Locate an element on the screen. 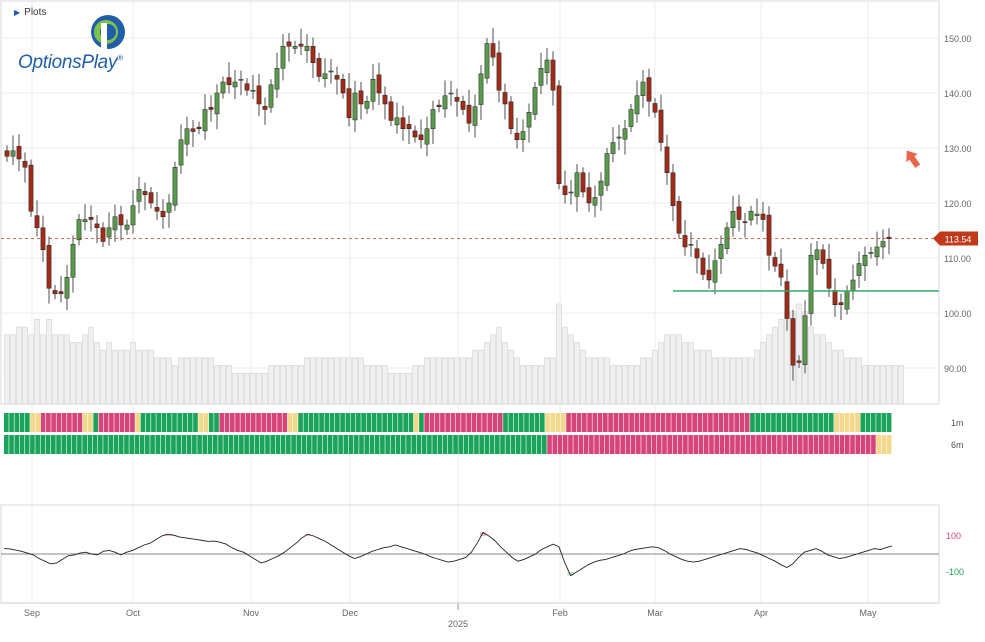 This screenshot has width=985, height=642. x-tick-label: Nov is located at coordinates (251, 613).